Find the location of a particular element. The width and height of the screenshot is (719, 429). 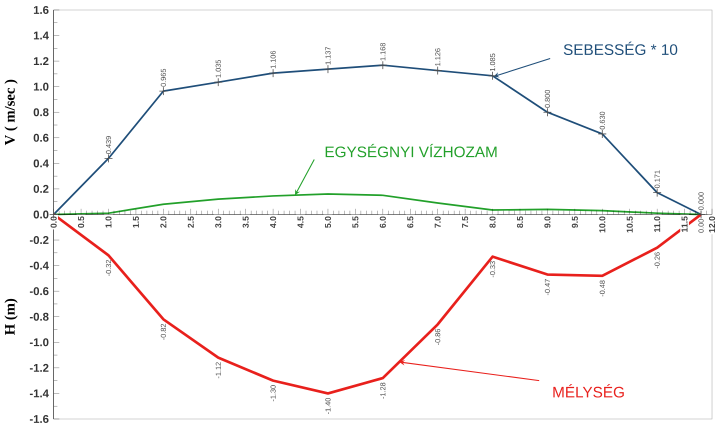

x-tick-label: 8.5 is located at coordinates (520, 222).